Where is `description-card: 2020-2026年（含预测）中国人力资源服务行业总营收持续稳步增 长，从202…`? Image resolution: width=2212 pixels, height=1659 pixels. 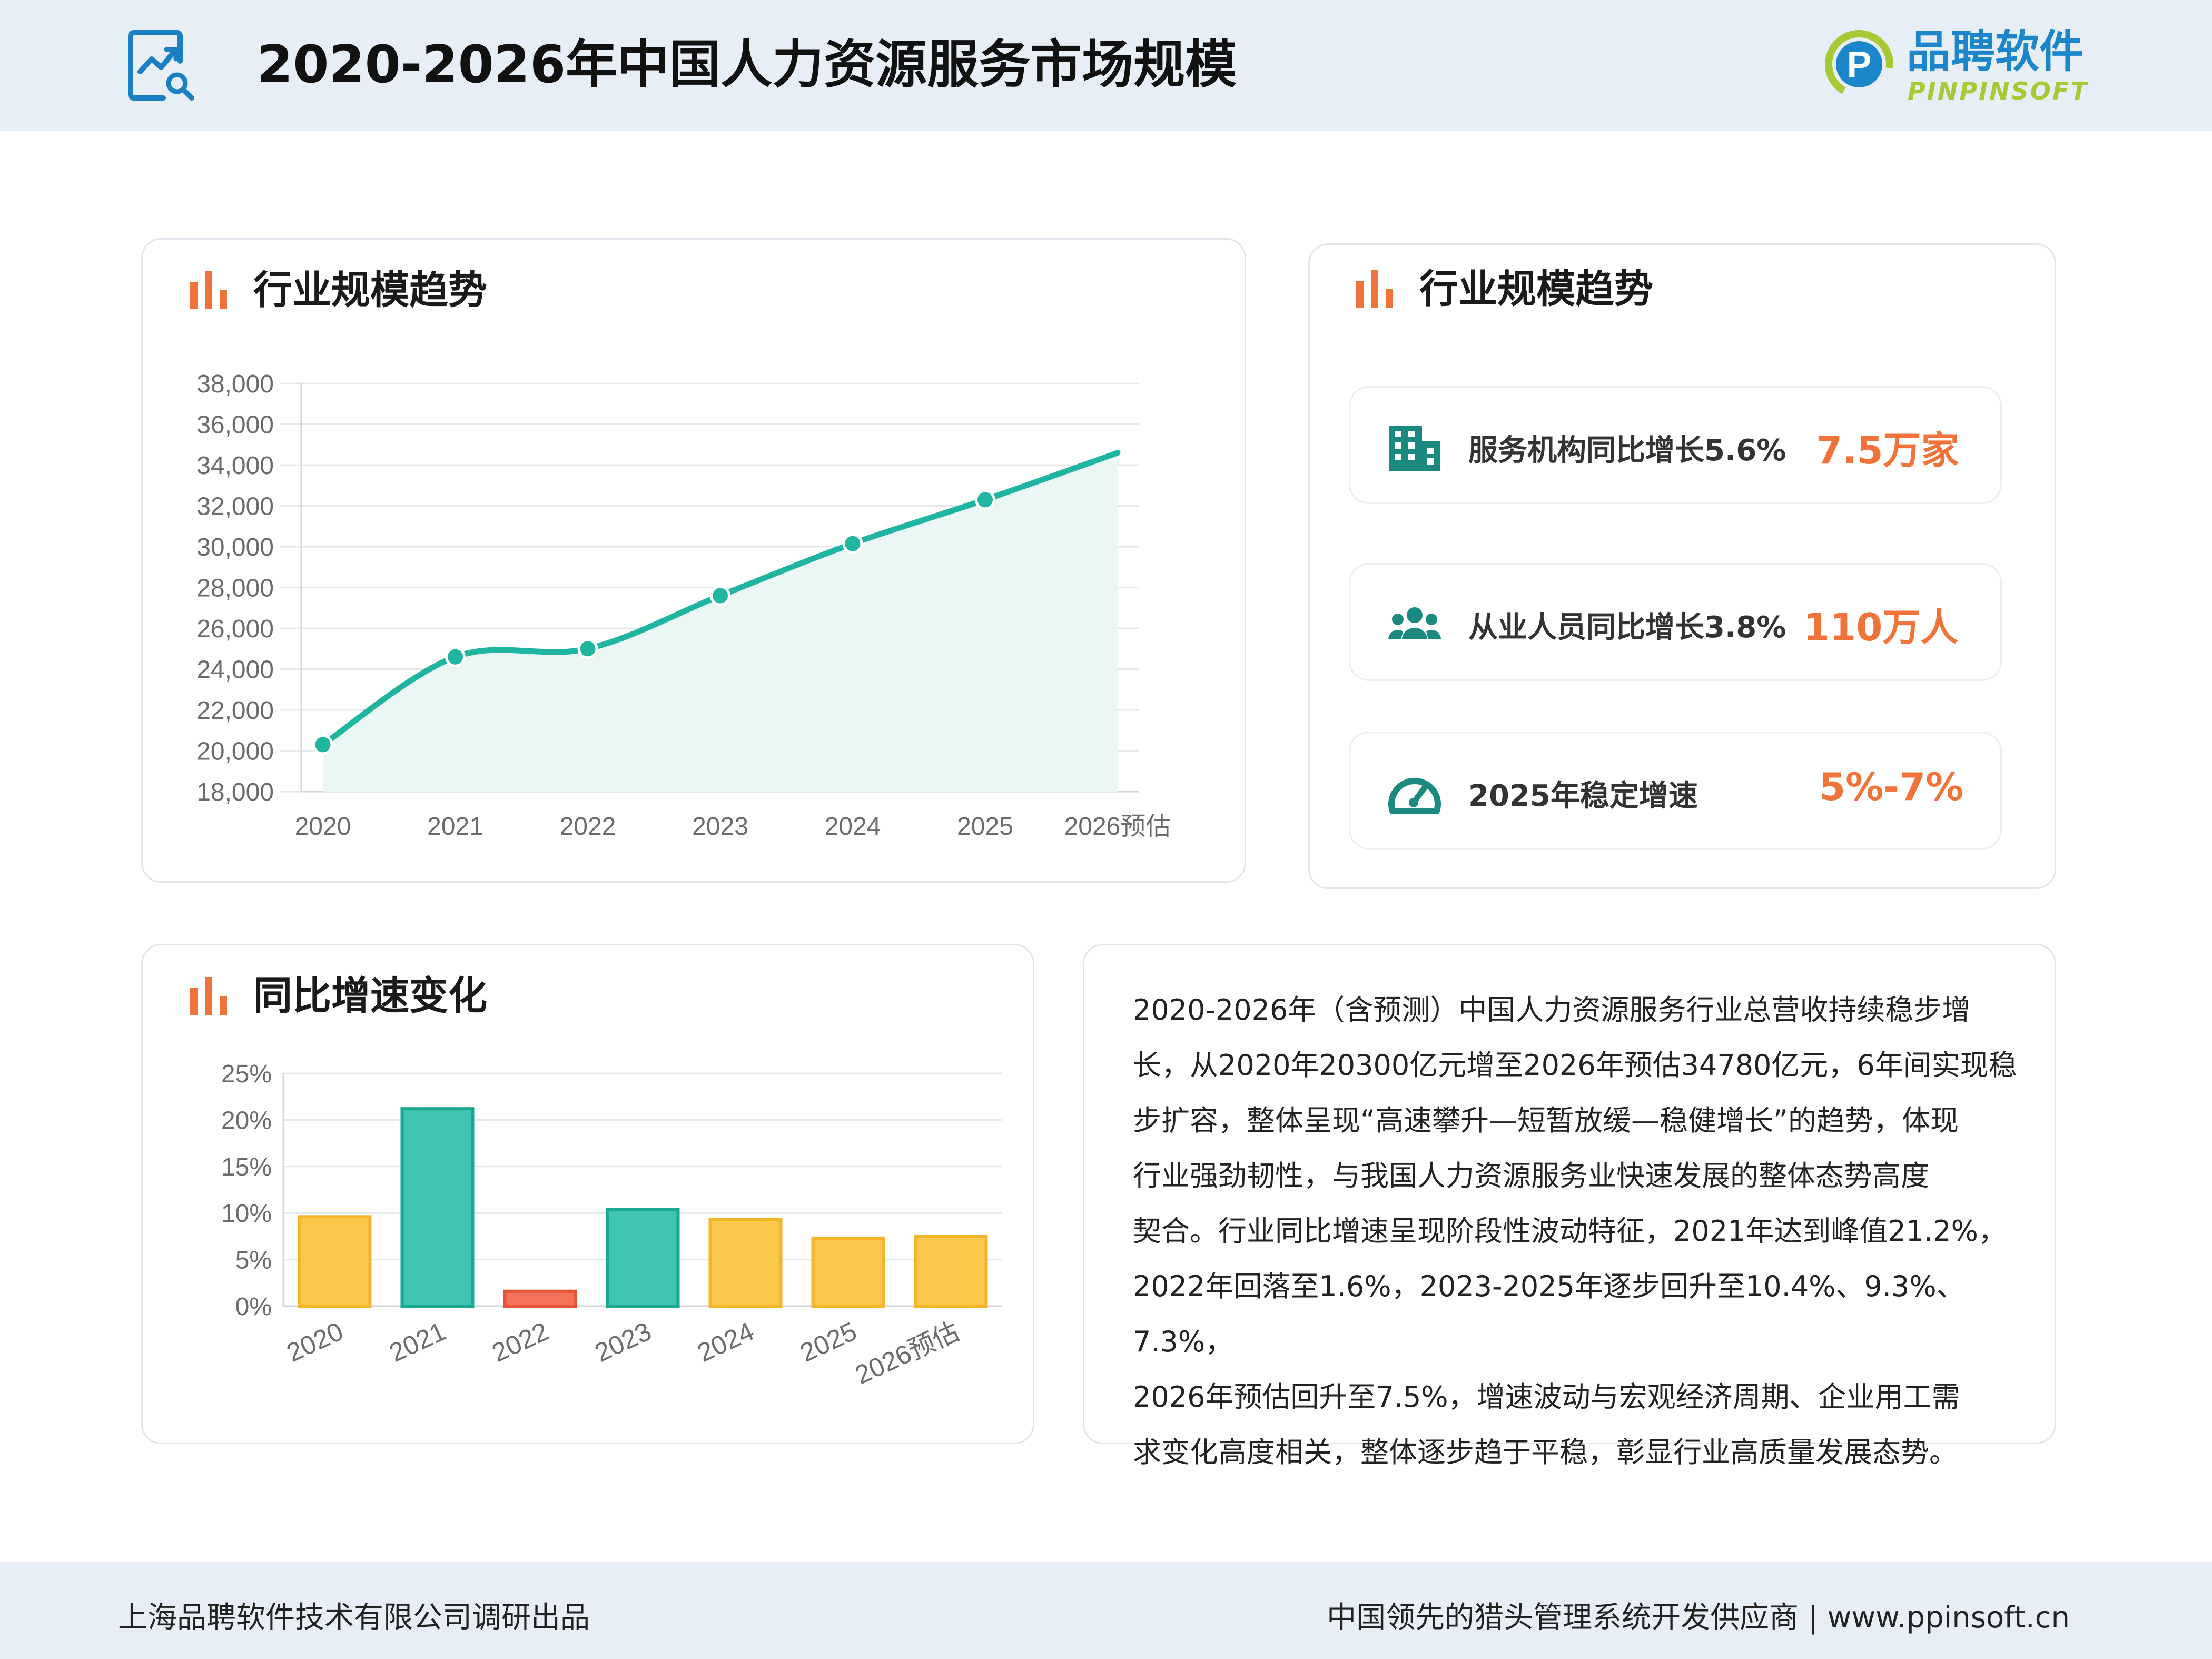
description-card: 2020-2026年（含预测）中国人力资源服务行业总营收持续稳步增 长，从202… is located at coordinates (1569, 1206).